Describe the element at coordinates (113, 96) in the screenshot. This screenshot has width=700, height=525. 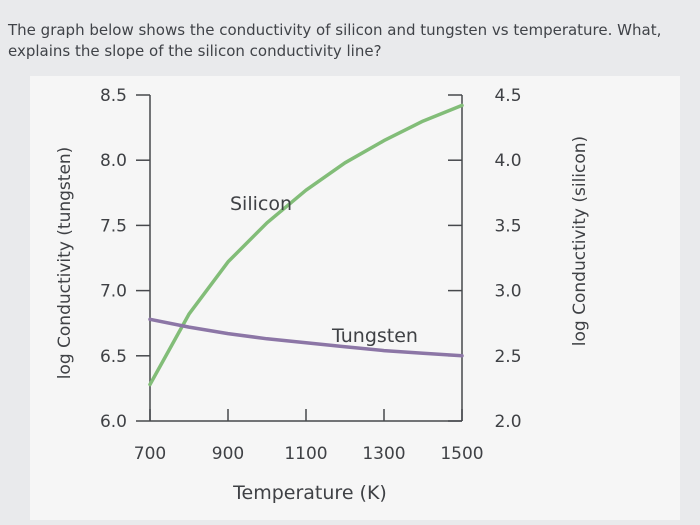
I see `y-left-tick-label: 8.5` at that location.